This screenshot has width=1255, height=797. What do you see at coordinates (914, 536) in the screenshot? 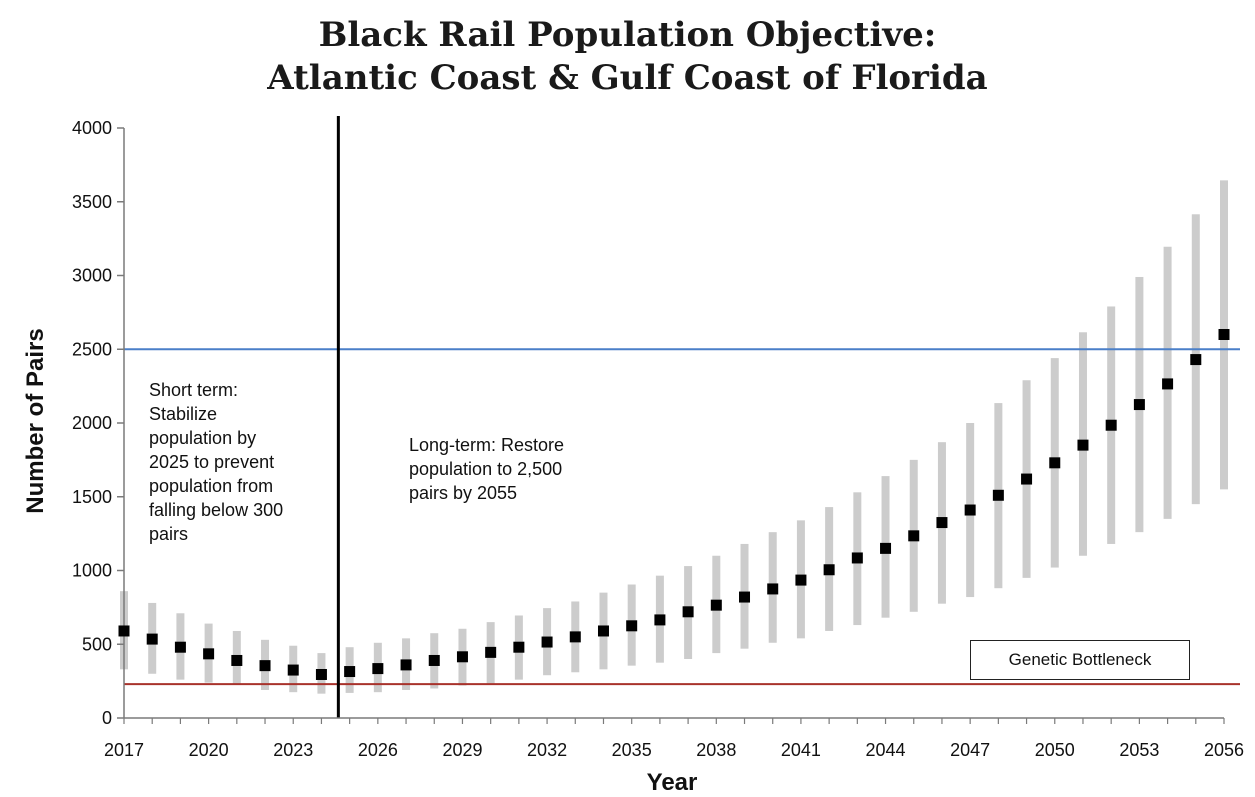
I see `data-point-2045` at bounding box center [914, 536].